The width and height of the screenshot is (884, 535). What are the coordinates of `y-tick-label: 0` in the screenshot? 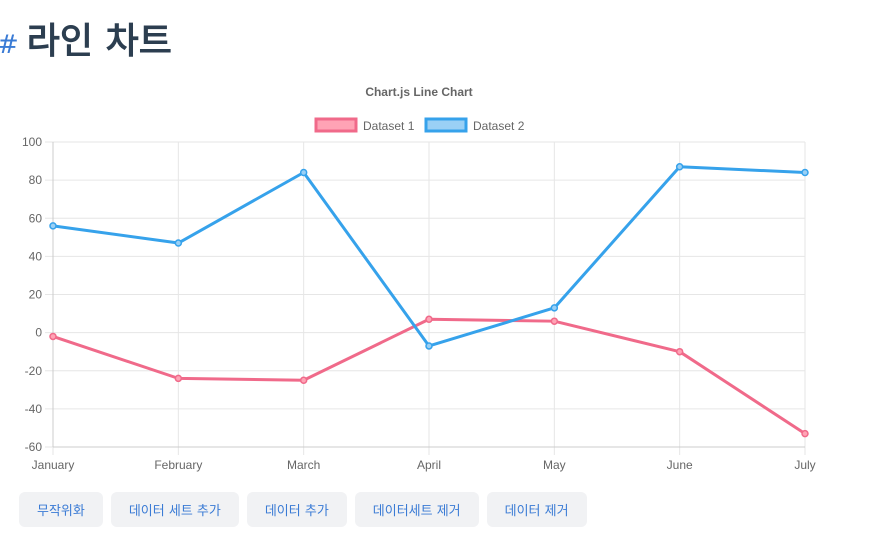 It's located at (38, 333).